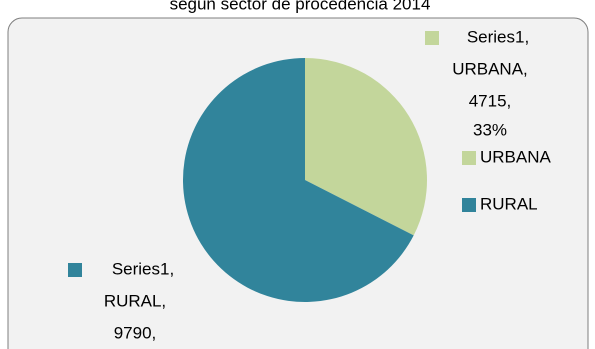 This screenshot has width=595, height=349. What do you see at coordinates (490, 68) in the screenshot?
I see `data-label: URBANA,` at bounding box center [490, 68].